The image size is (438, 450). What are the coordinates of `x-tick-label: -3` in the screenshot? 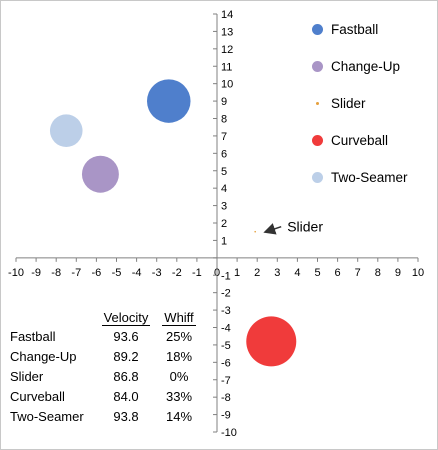 It's located at (157, 273).